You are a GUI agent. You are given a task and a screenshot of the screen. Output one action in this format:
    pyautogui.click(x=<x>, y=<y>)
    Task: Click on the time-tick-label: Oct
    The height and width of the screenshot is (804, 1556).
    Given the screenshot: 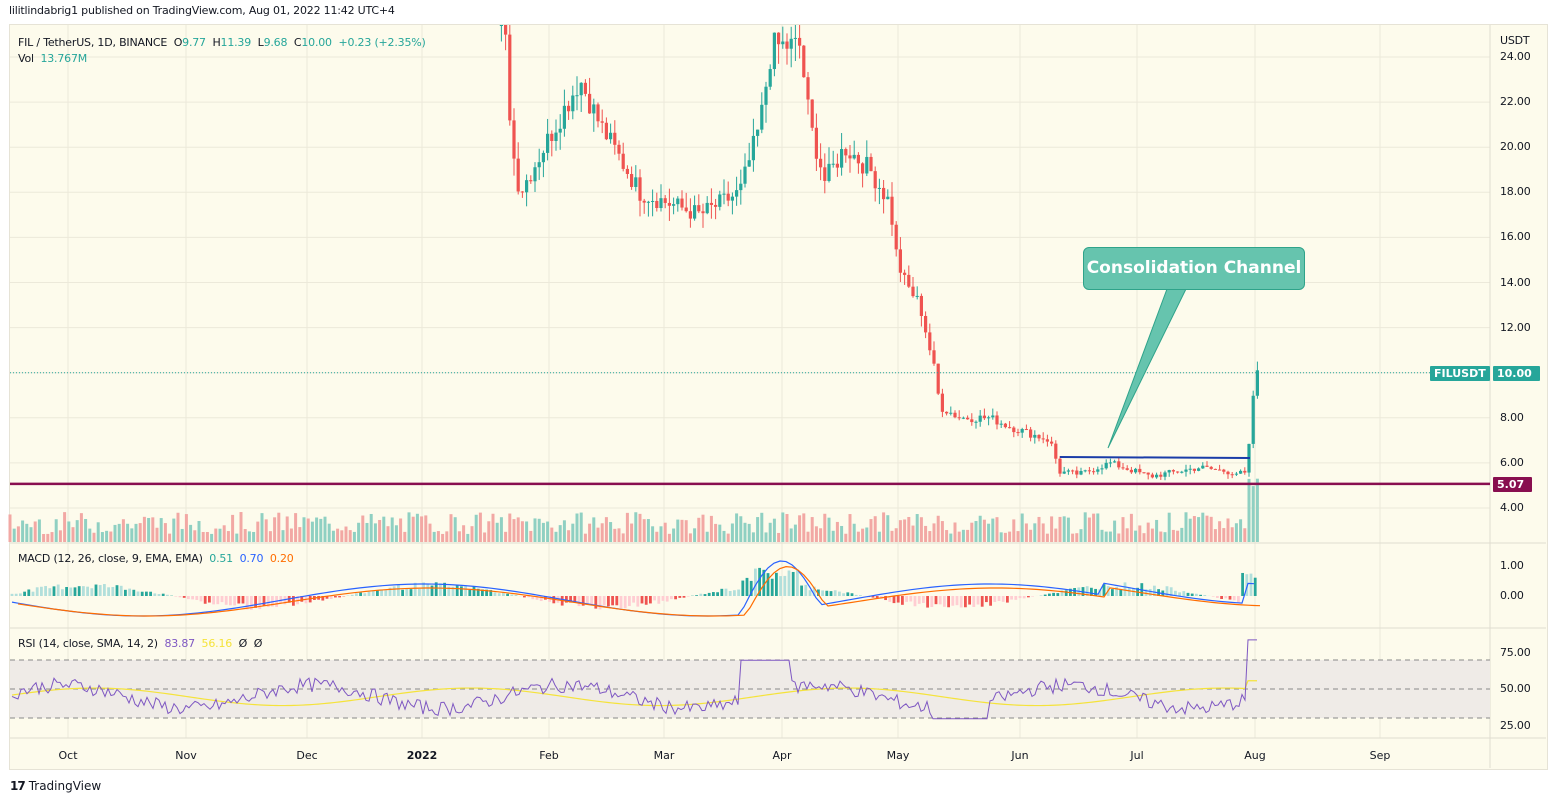 What is the action you would take?
    pyautogui.click(x=68, y=755)
    